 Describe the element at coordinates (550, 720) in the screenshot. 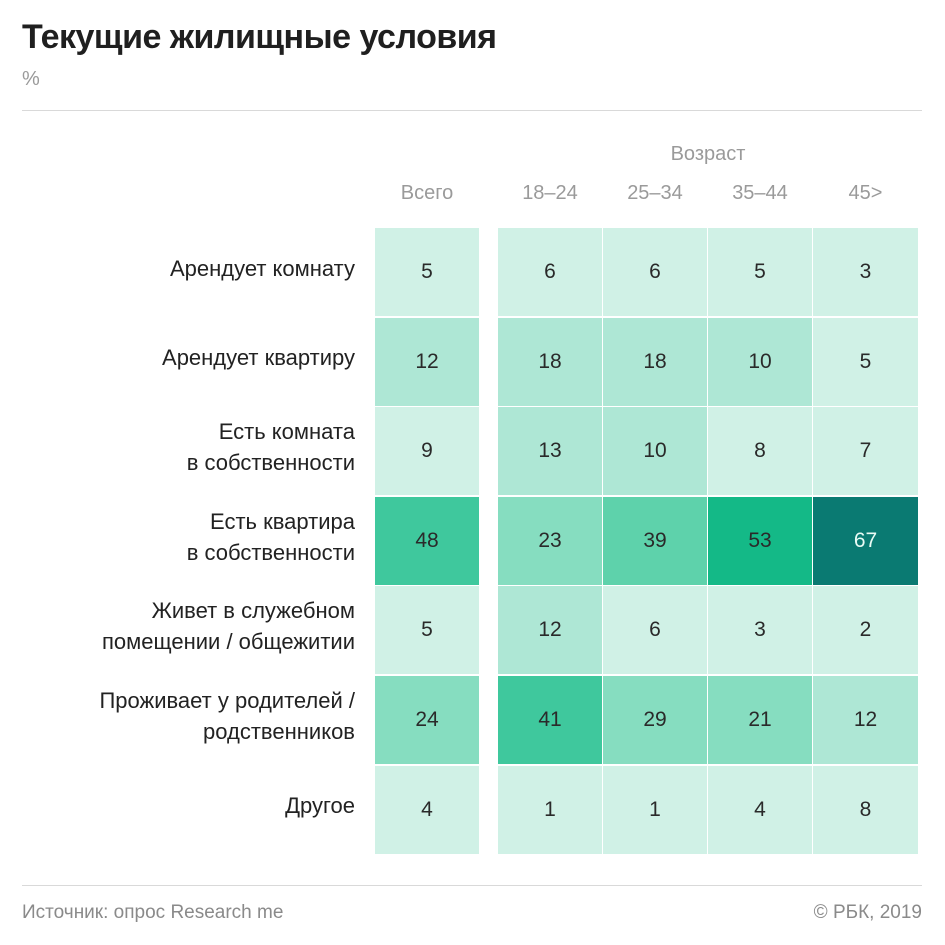

I see `heatmap-cell: 41` at that location.